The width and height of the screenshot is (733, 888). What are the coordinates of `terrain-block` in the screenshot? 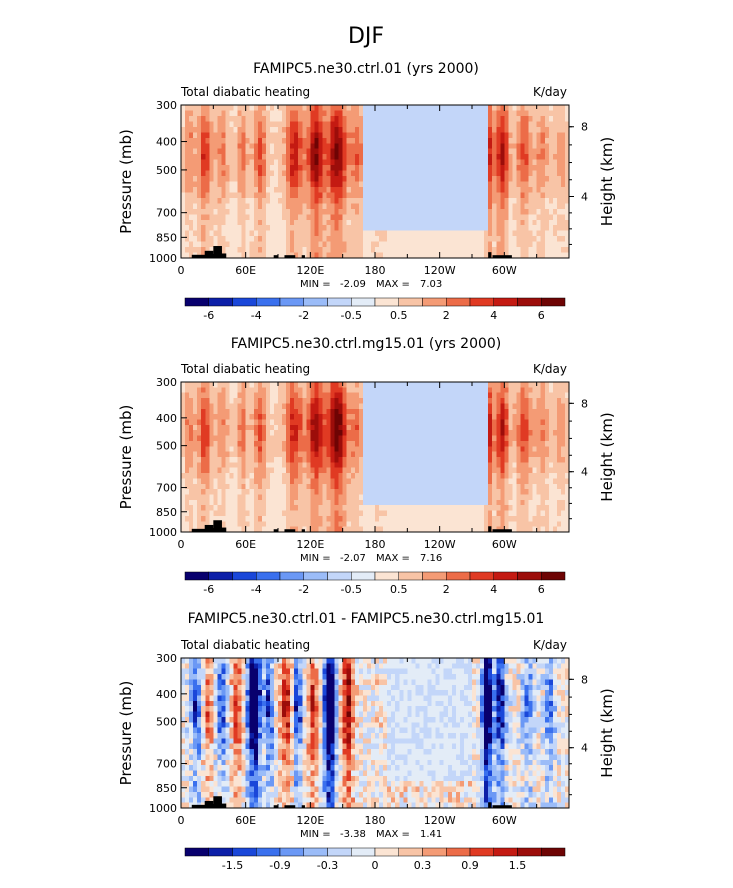 It's located at (209, 254).